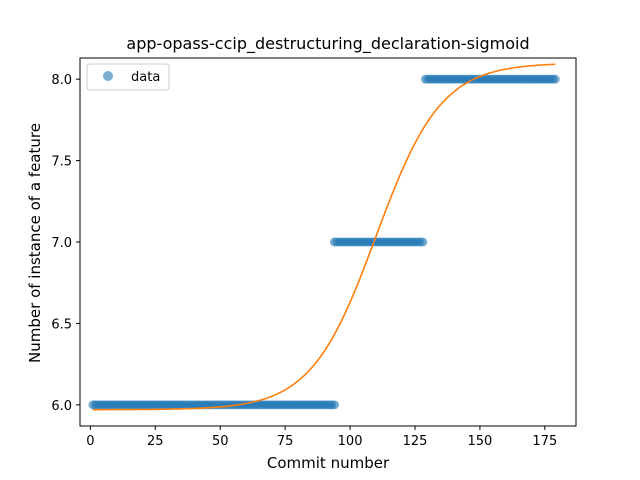 The image size is (640, 480). Describe the element at coordinates (145, 77) in the screenshot. I see `legend-label-data: data` at that location.